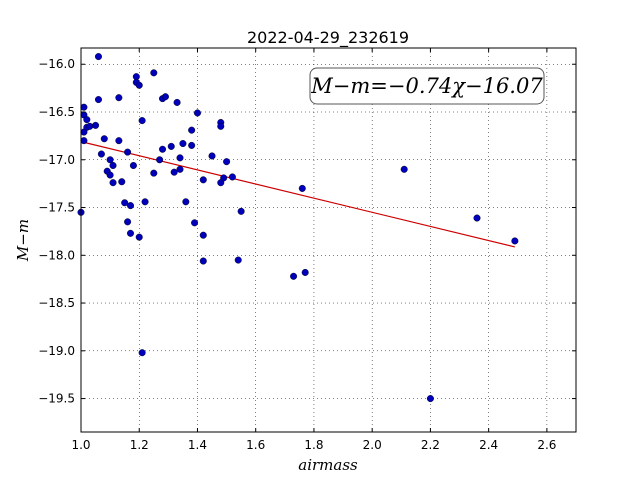  What do you see at coordinates (80, 445) in the screenshot?
I see `x-tick-label: 1.0` at bounding box center [80, 445].